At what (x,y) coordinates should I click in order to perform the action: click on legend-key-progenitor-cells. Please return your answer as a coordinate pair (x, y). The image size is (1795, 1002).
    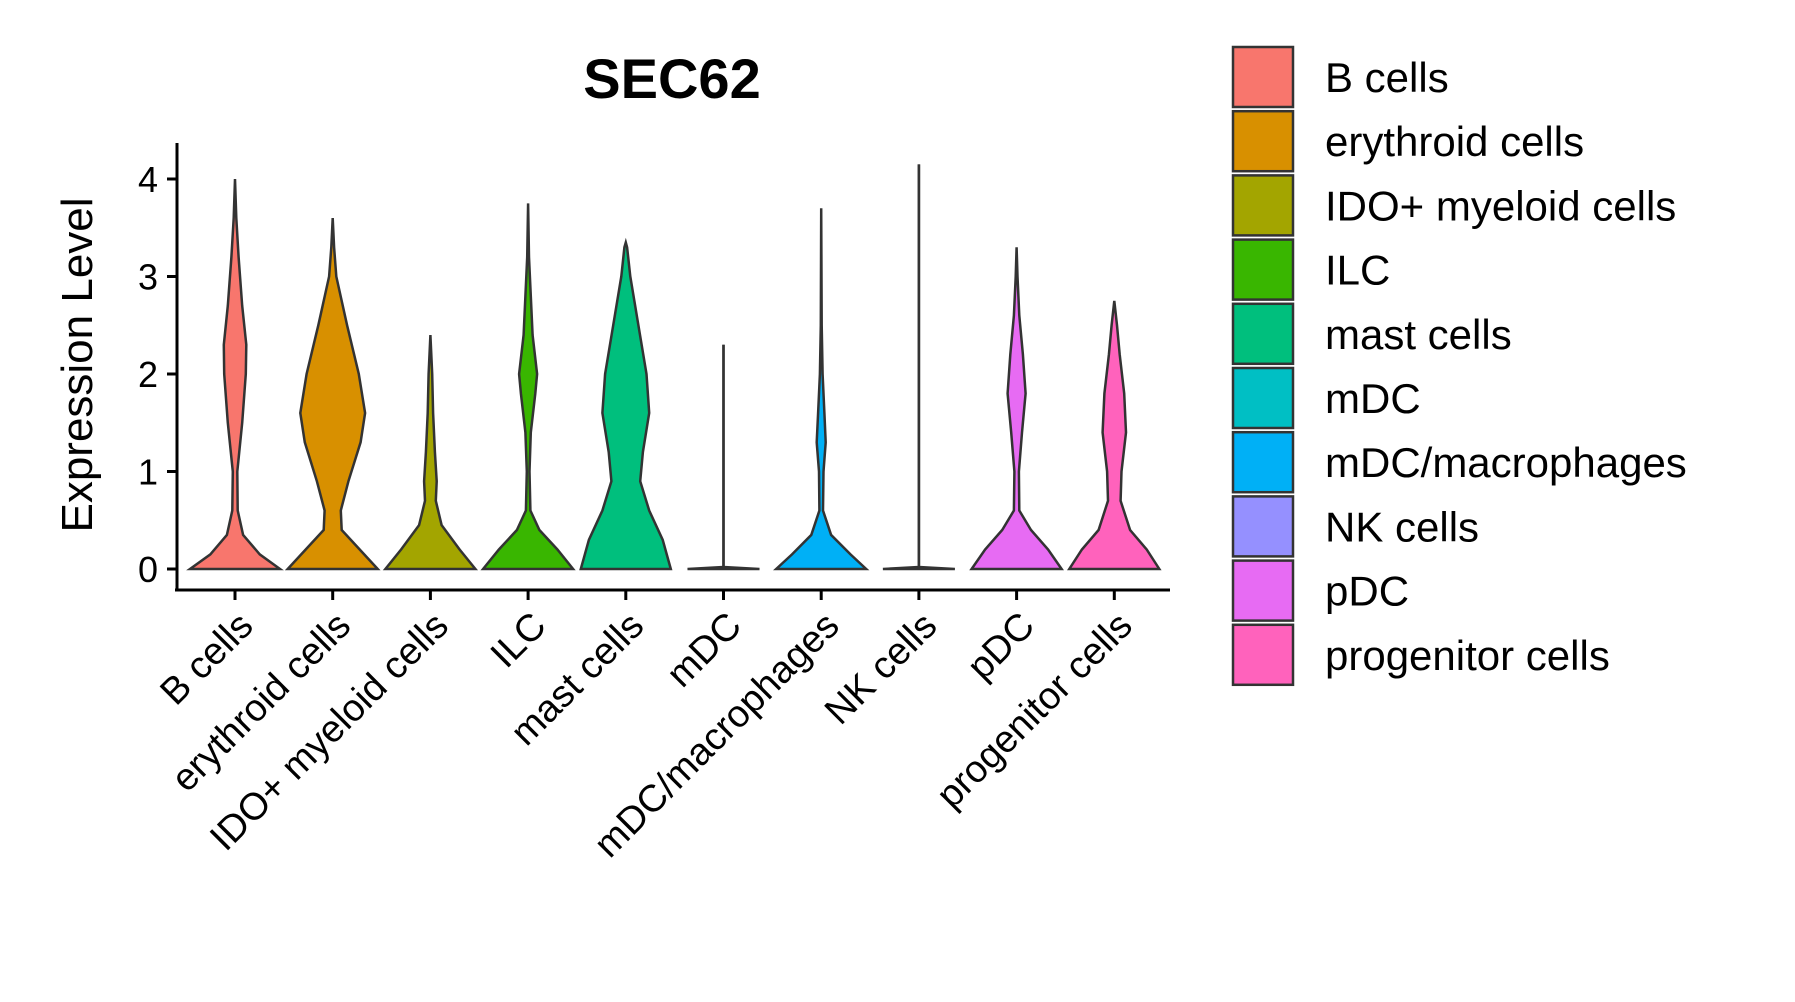
    Looking at the image, I should click on (1263, 655).